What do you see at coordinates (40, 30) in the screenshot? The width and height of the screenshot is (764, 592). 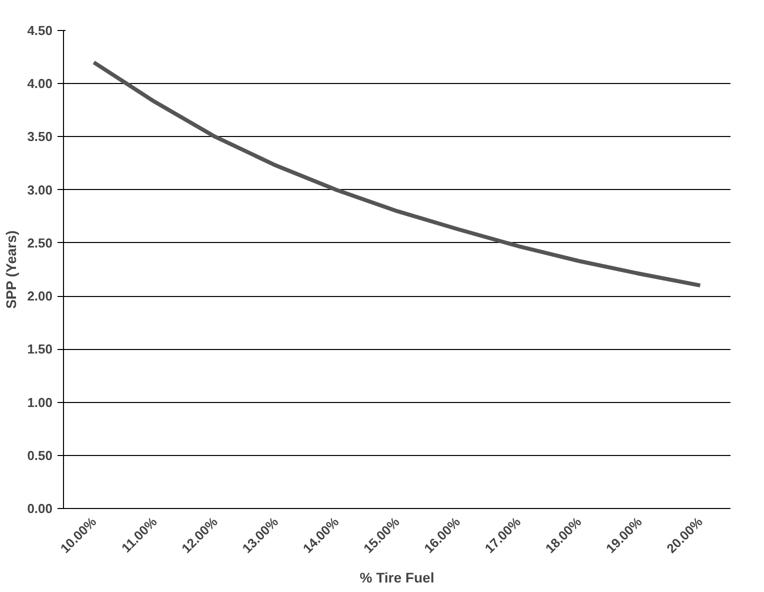 I see `y-tick-label: 4.50` at bounding box center [40, 30].